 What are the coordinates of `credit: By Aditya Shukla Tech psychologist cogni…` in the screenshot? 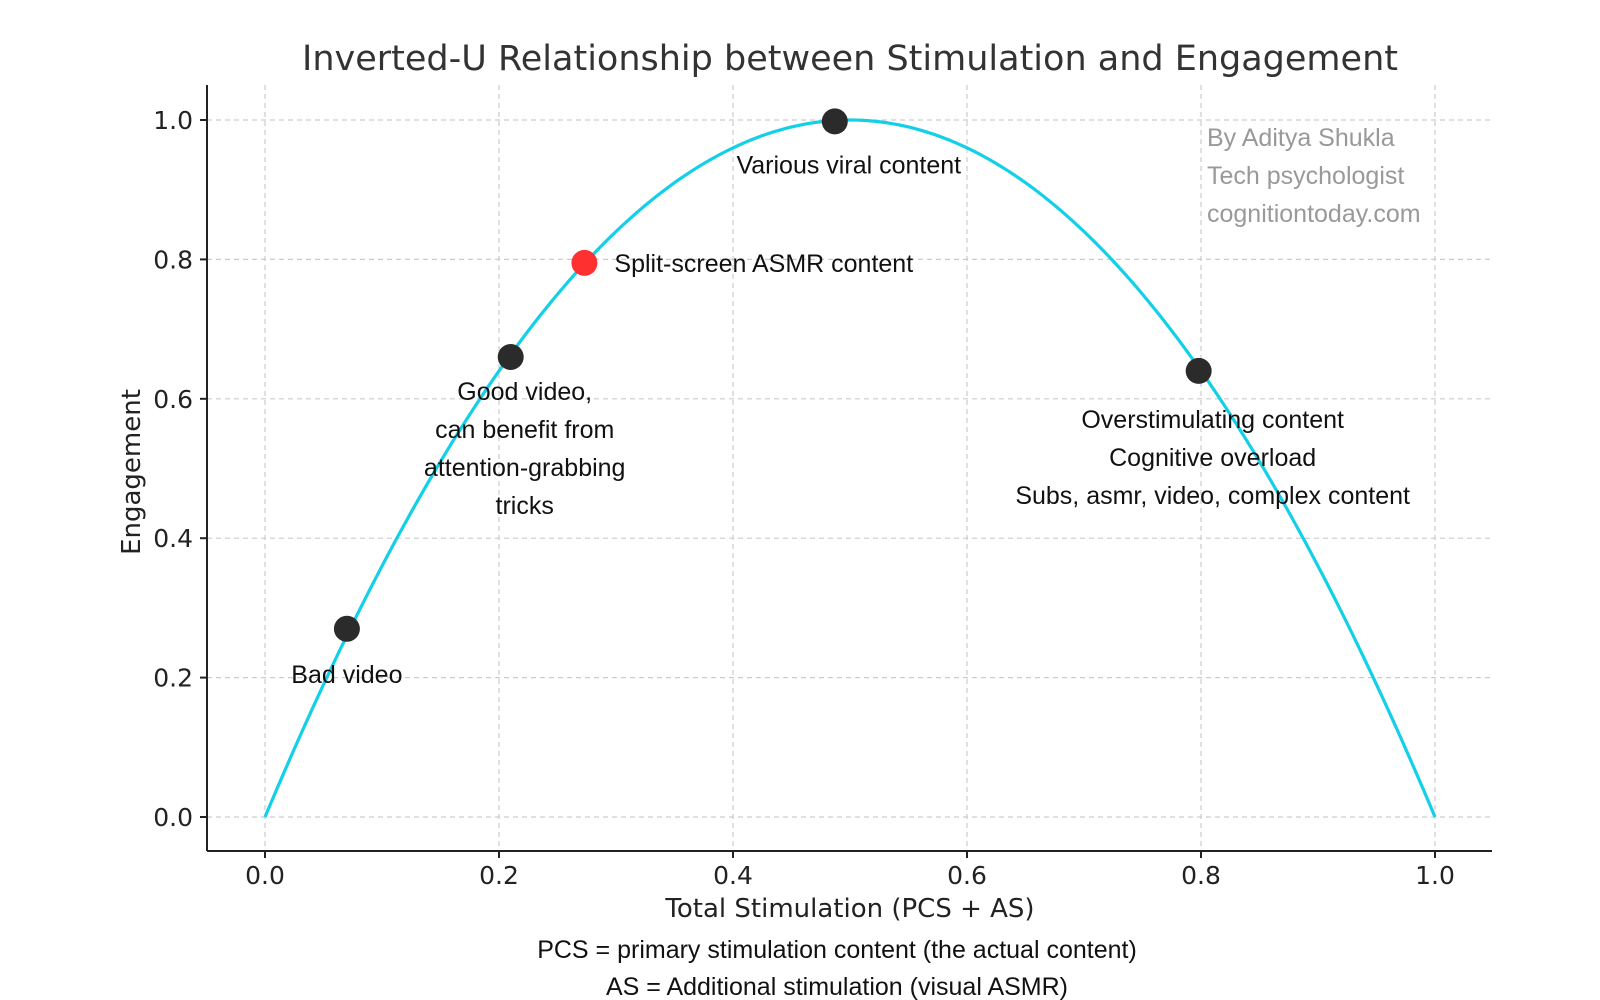 It's located at (1314, 176).